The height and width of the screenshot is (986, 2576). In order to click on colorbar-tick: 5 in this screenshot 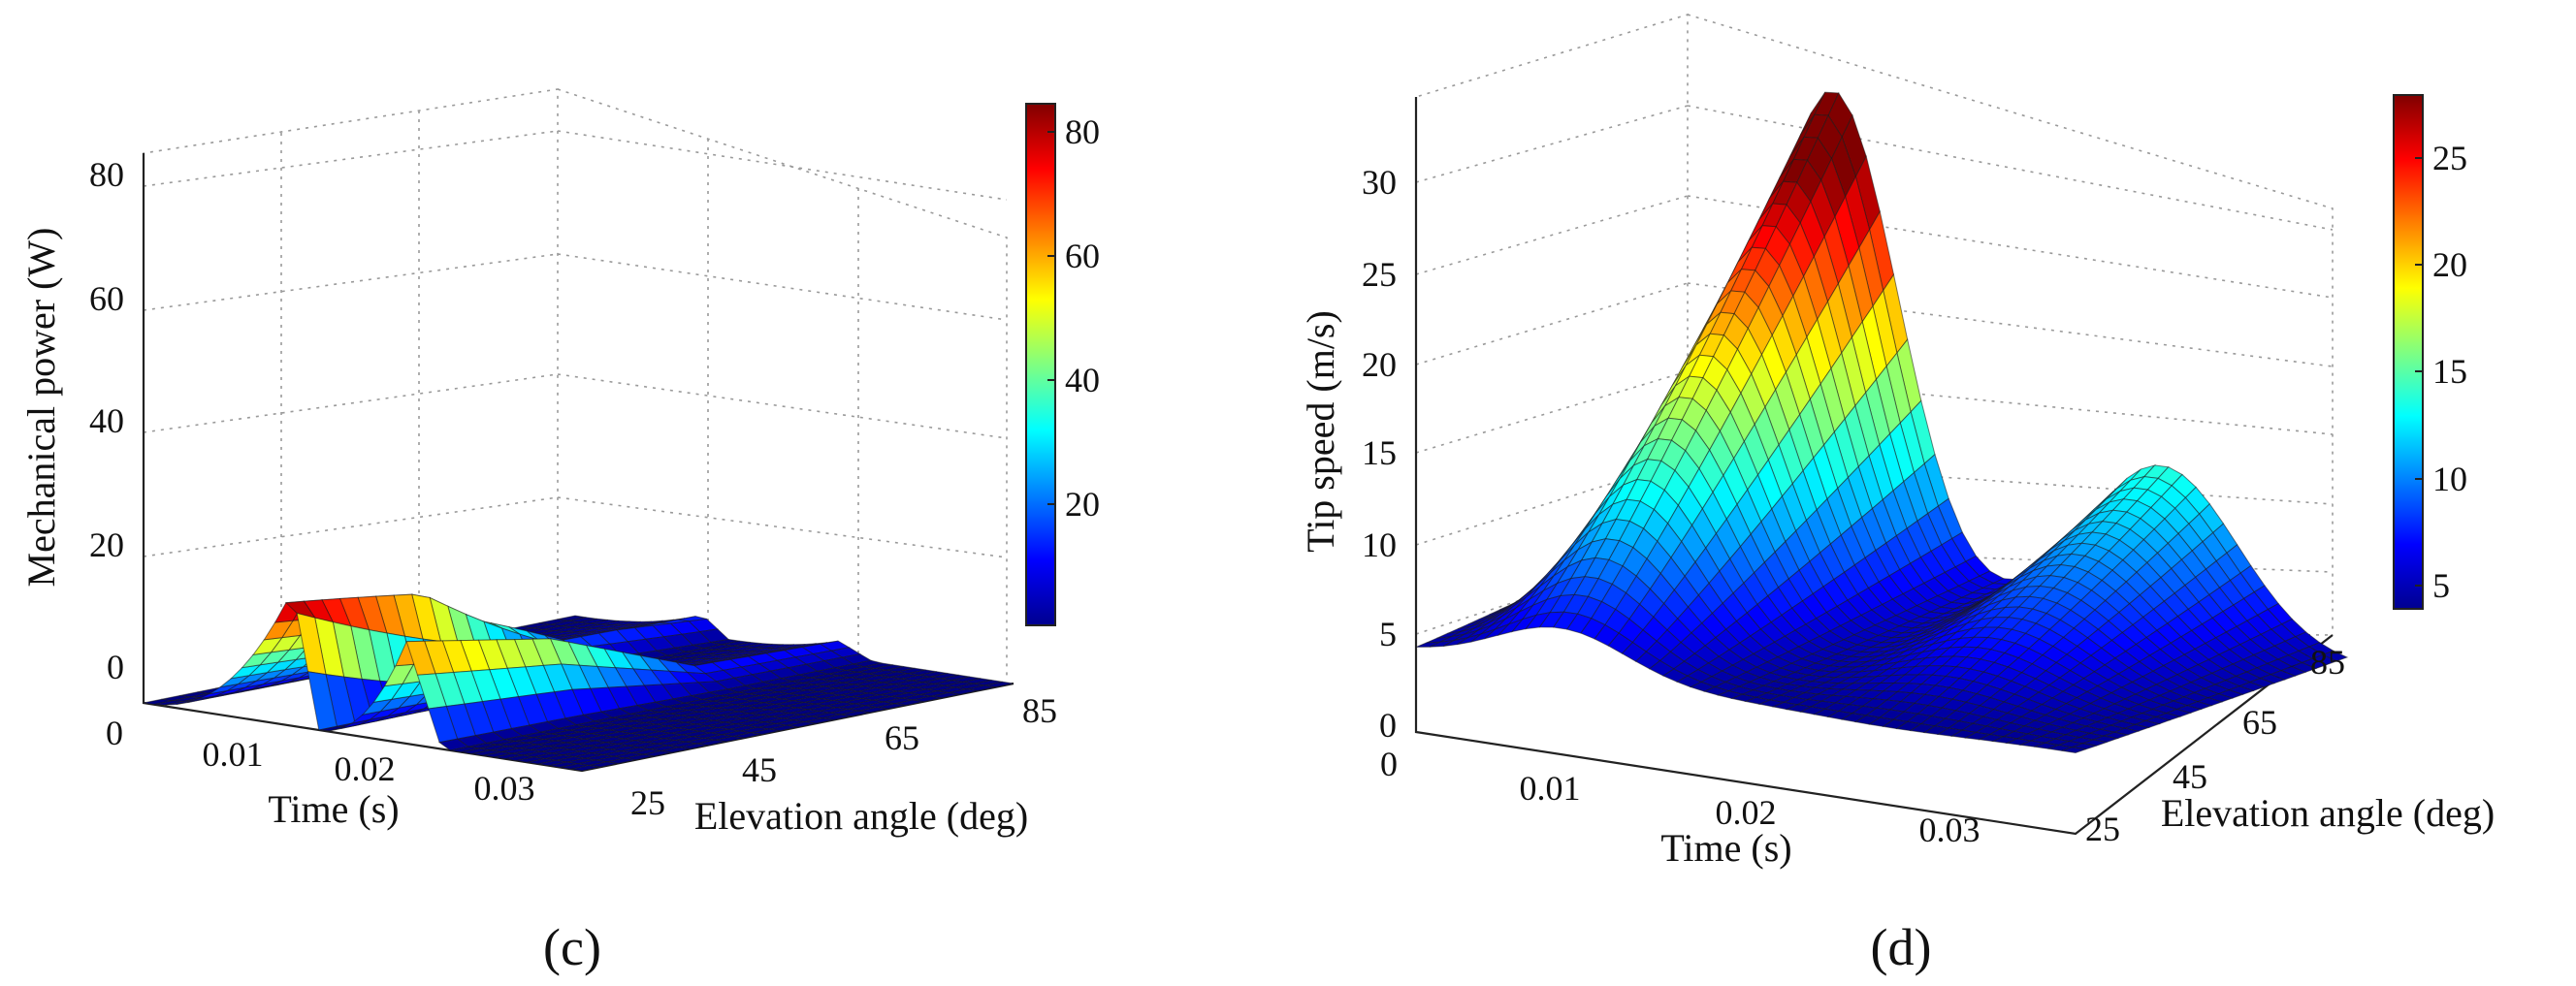, I will do `click(2441, 585)`.